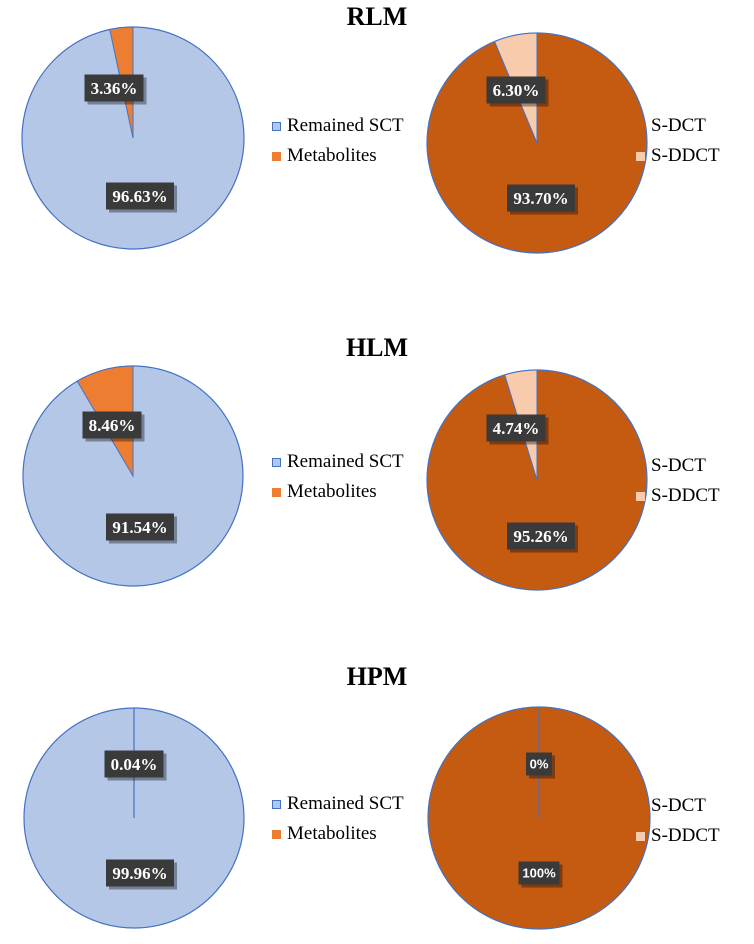 Image resolution: width=754 pixels, height=944 pixels. I want to click on data-label-text: 95.26%, so click(540, 536).